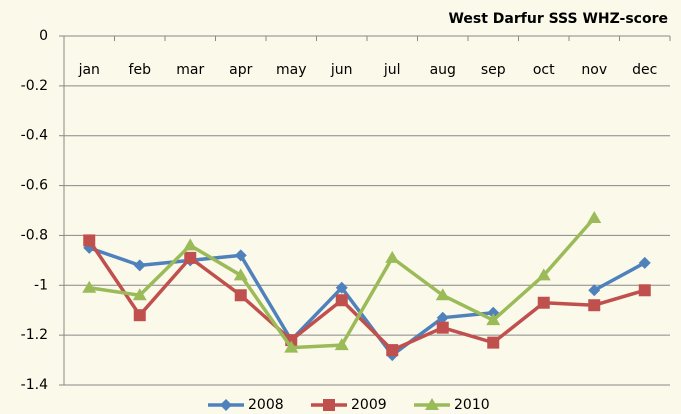  What do you see at coordinates (34, 385) in the screenshot?
I see `y-tick-label: -1.4` at bounding box center [34, 385].